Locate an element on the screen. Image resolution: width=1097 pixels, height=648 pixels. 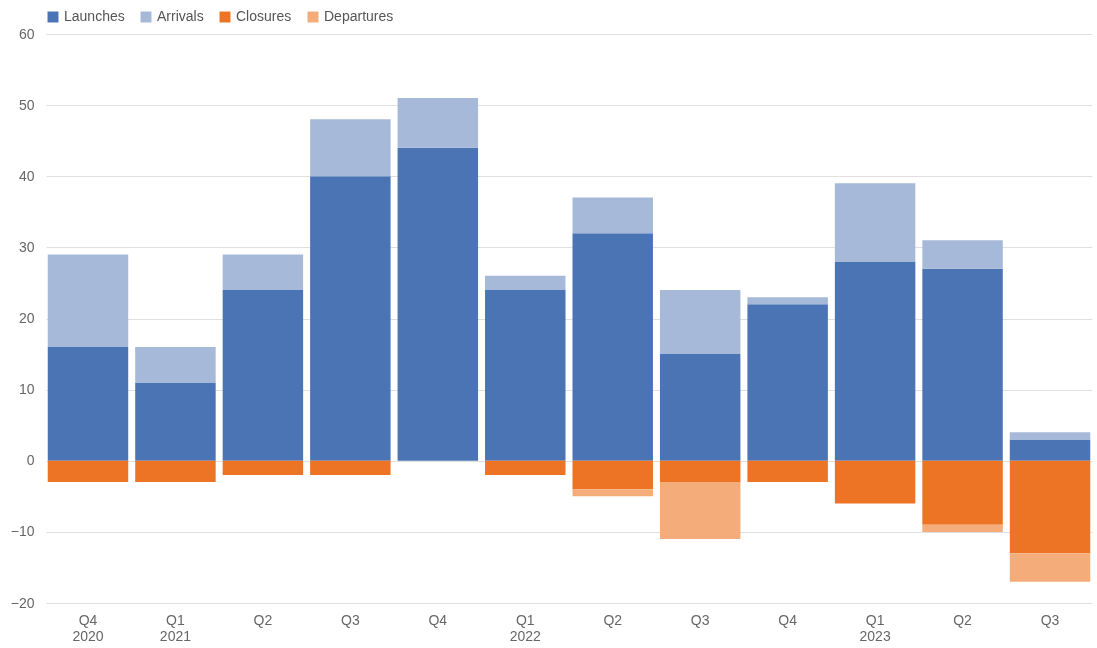
y-tick-label: −10 is located at coordinates (22, 531).